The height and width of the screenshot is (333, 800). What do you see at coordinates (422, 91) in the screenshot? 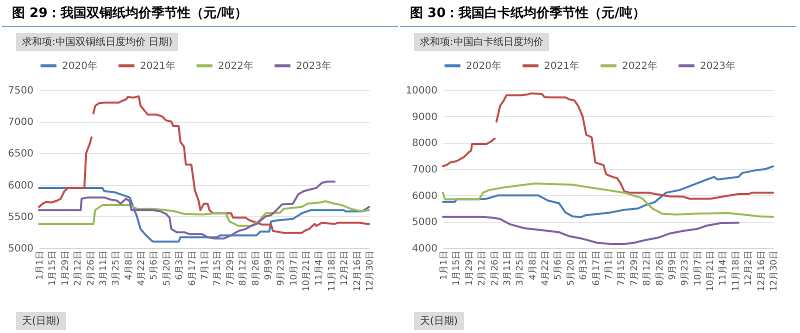
I see `y-tick-label: 10000` at bounding box center [422, 91].